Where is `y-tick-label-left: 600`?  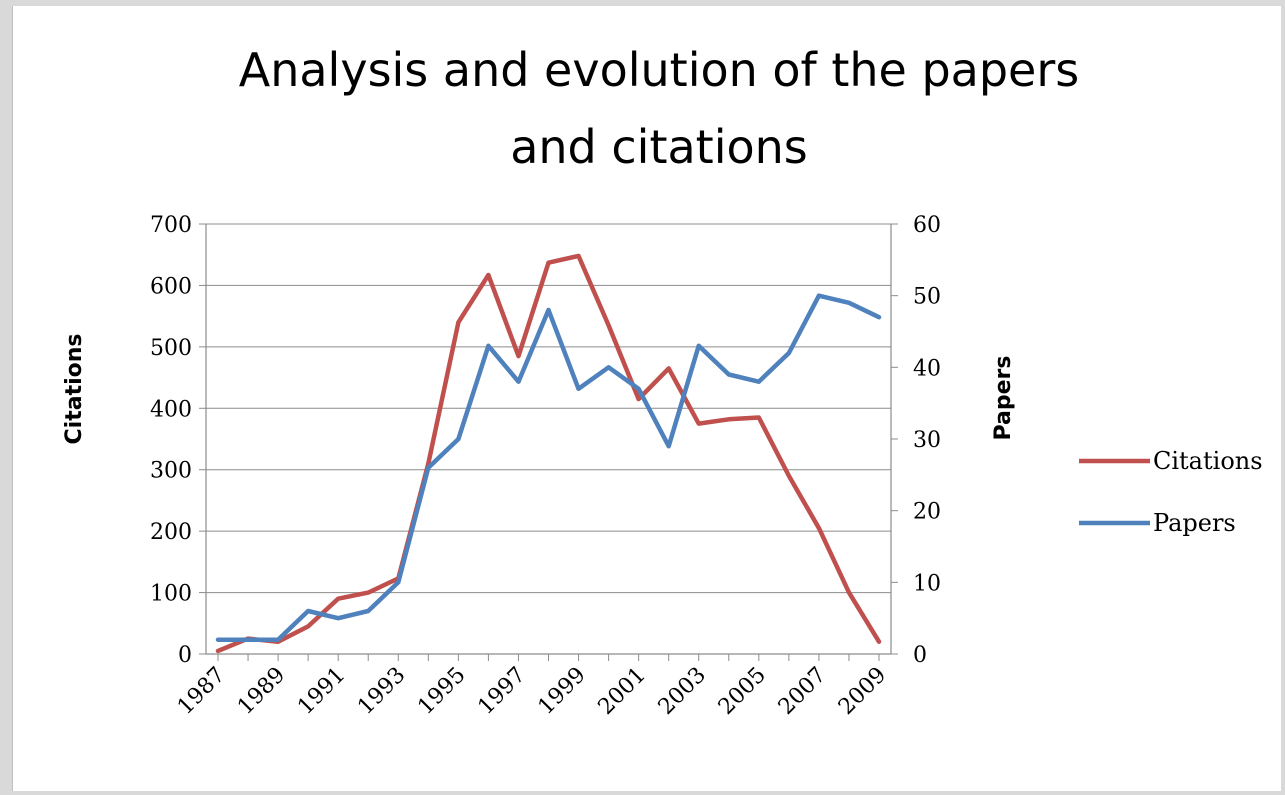 y-tick-label-left: 600 is located at coordinates (171, 286).